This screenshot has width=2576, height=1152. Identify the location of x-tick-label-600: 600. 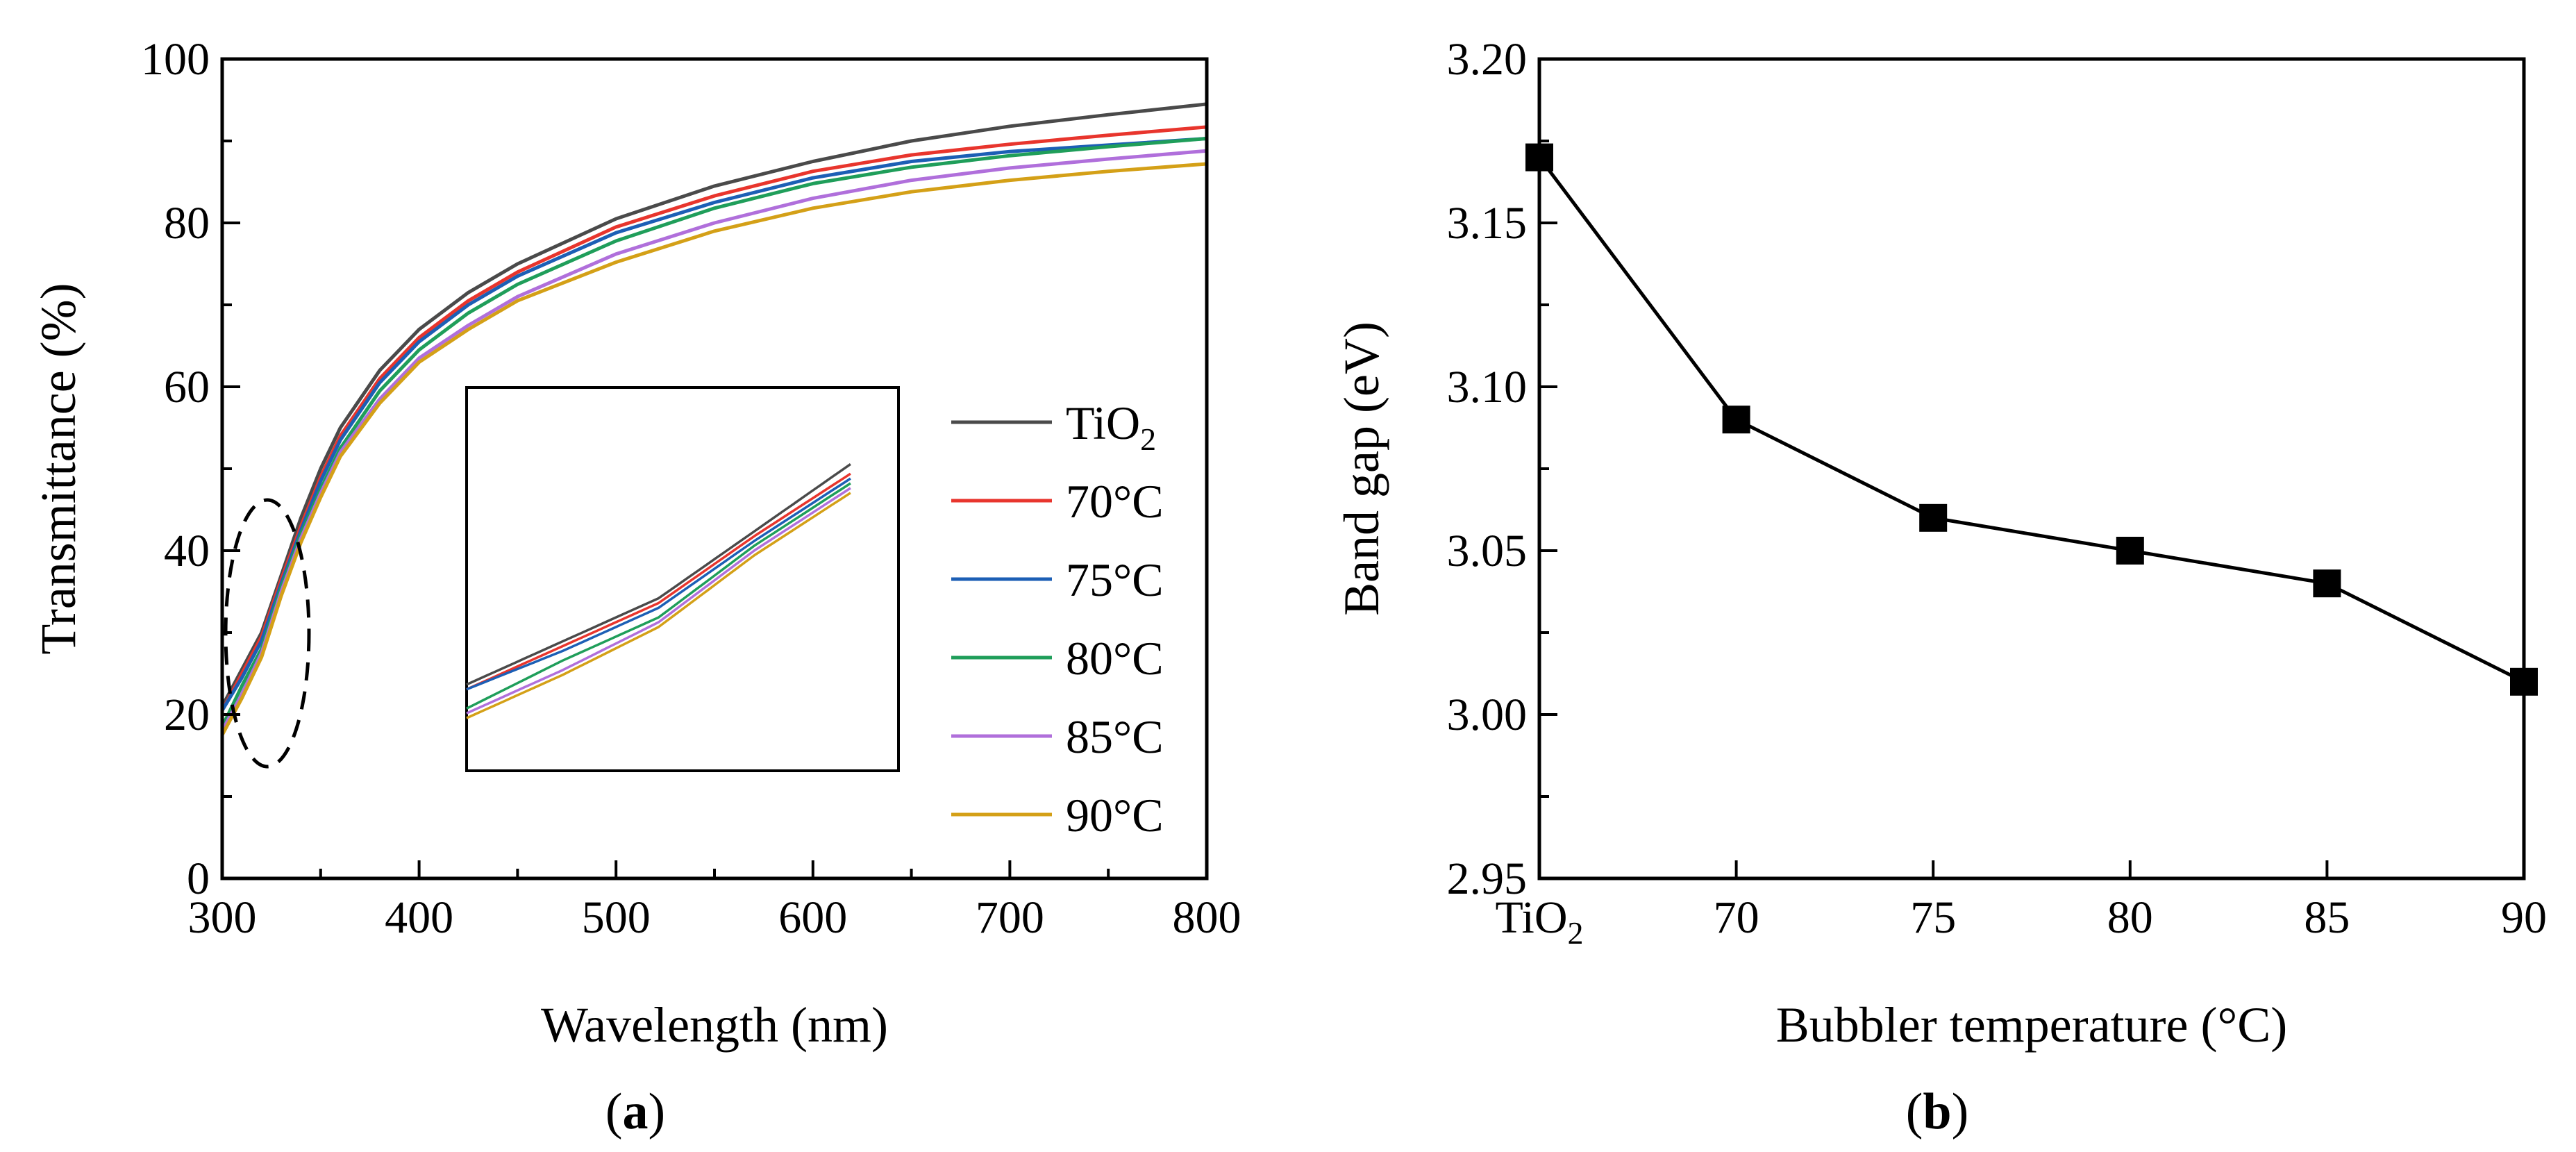
(812, 918).